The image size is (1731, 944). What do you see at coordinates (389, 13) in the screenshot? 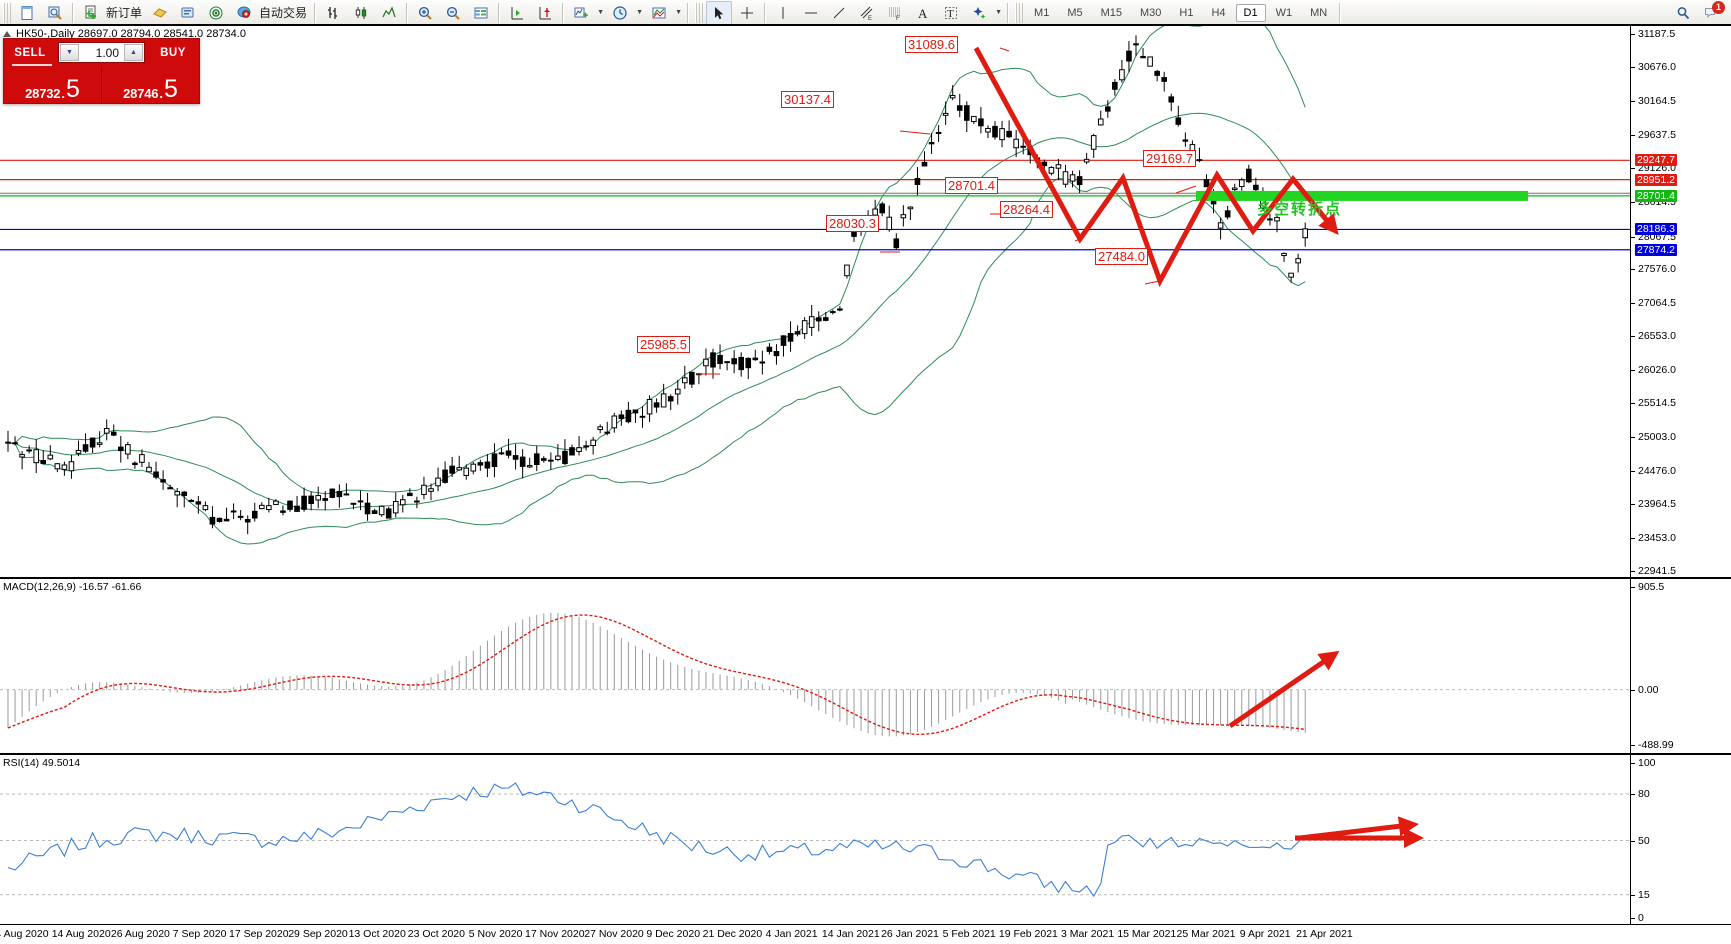
I see `line-chart-button` at bounding box center [389, 13].